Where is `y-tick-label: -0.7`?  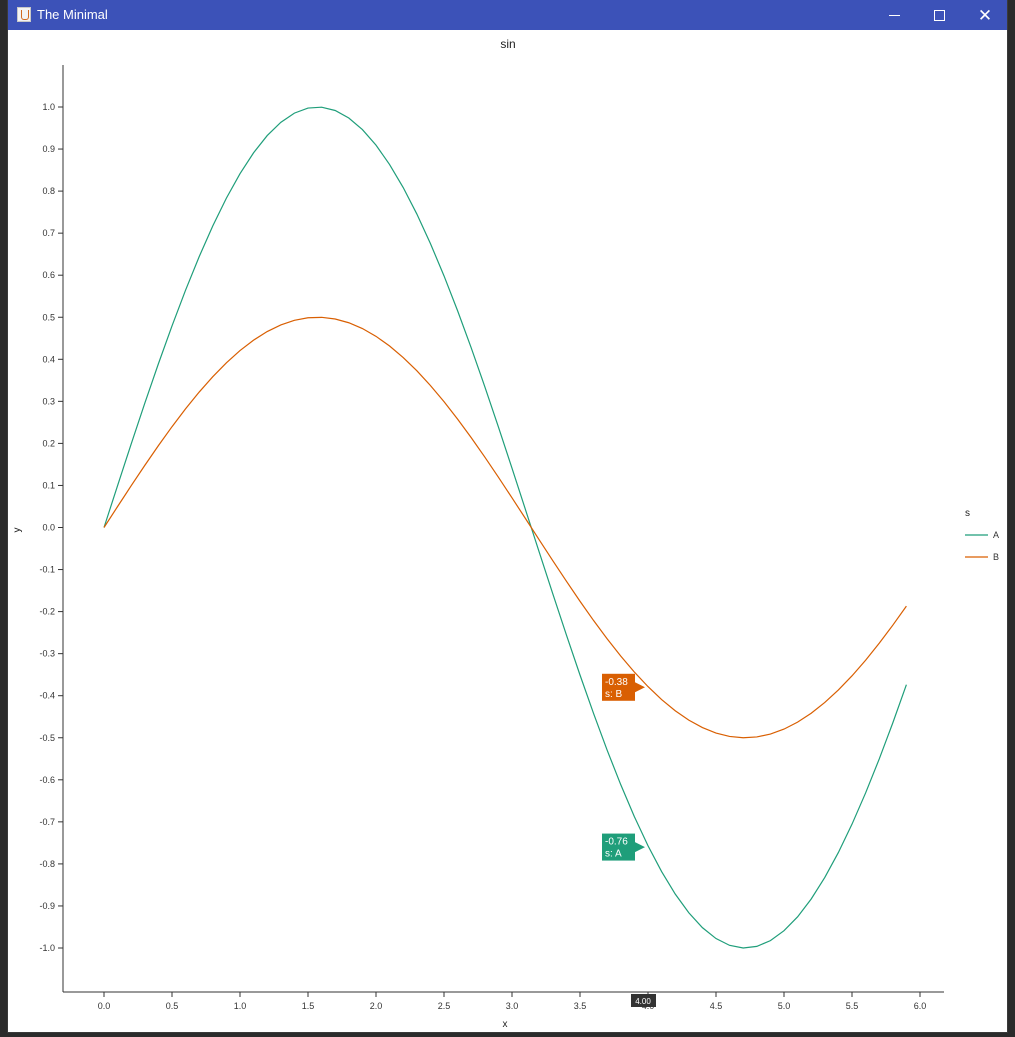 y-tick-label: -0.7 is located at coordinates (47, 822).